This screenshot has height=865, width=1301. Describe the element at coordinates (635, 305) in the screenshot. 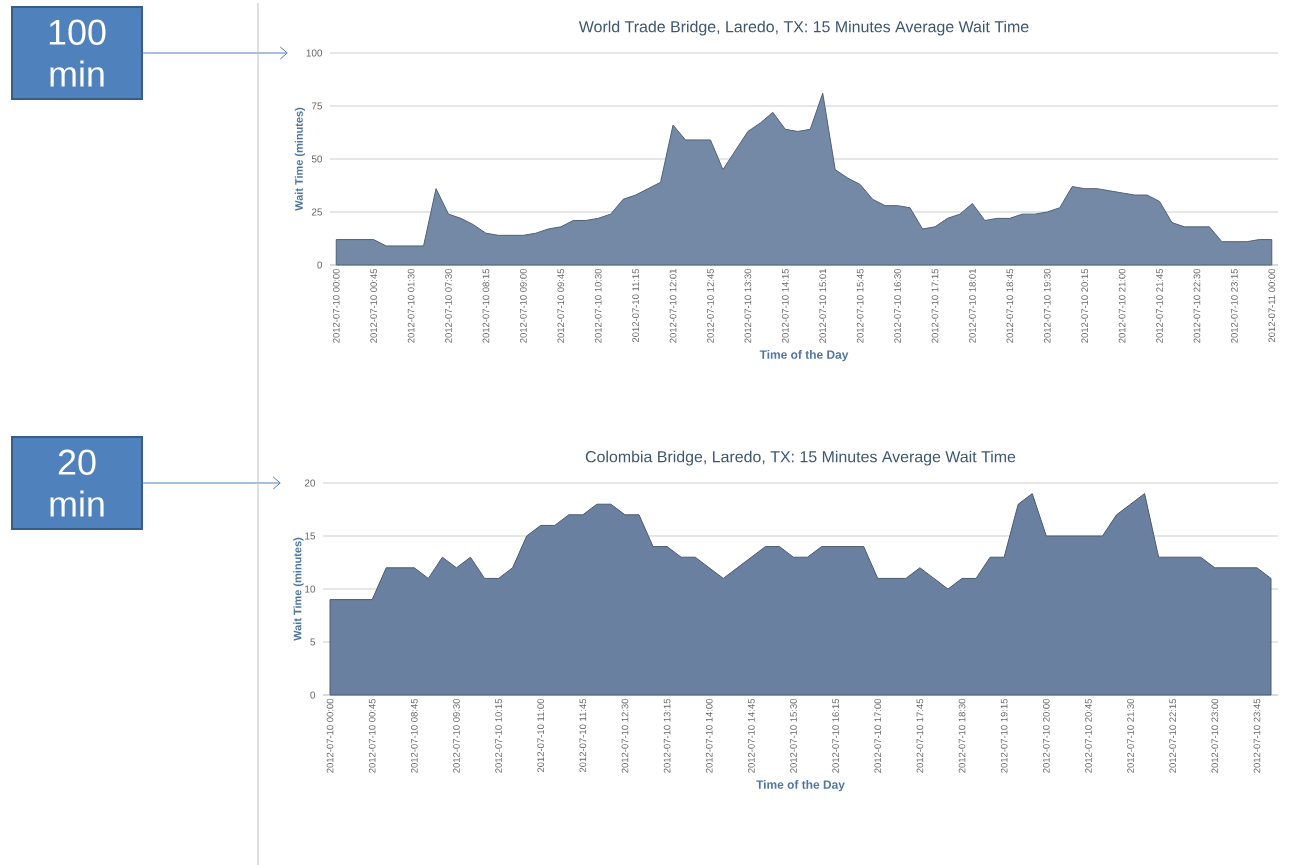

I see `x-tick-label: 2012-07-10 11:15` at that location.